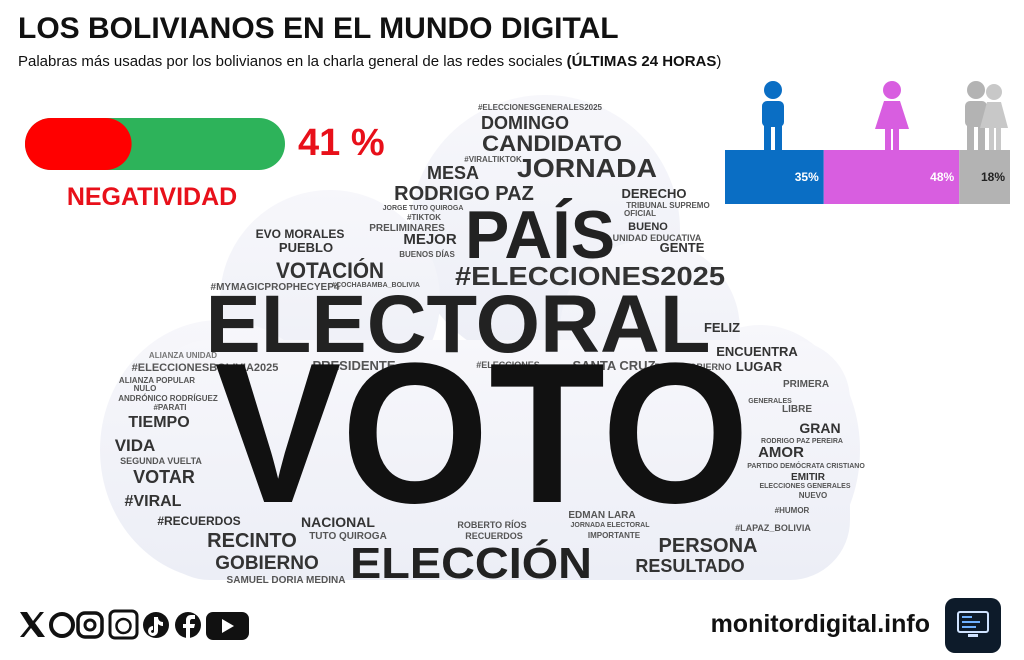  What do you see at coordinates (986, 115) in the screenshot?
I see `group-icon` at bounding box center [986, 115].